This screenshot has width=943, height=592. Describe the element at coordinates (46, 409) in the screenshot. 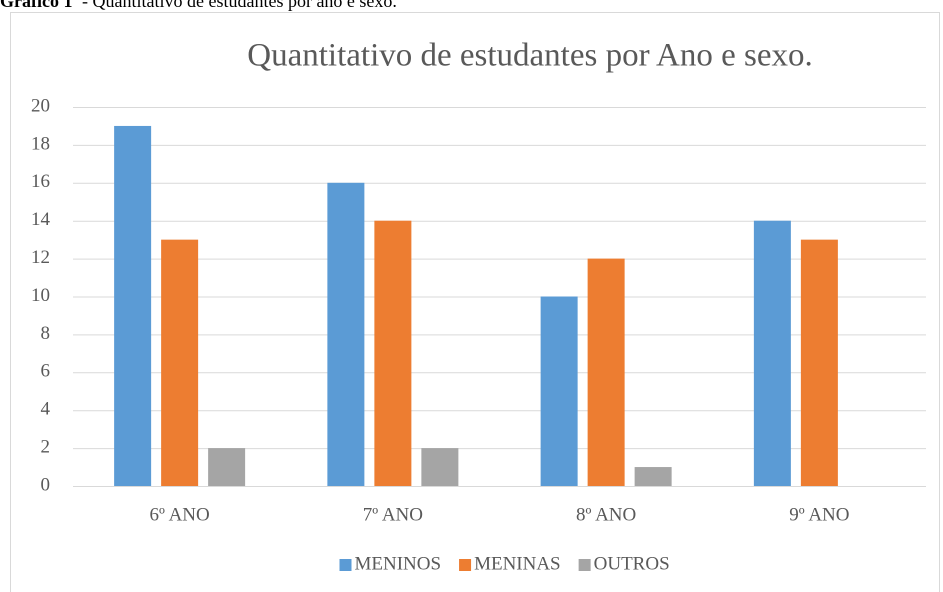

I see `y-tick-label: 4` at that location.